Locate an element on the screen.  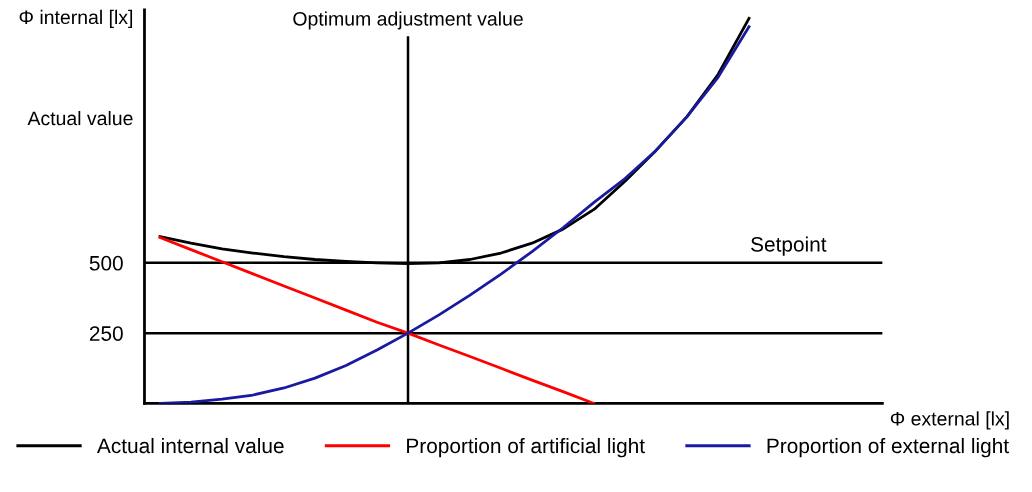
legend-label: Proportion of external light is located at coordinates (888, 447).